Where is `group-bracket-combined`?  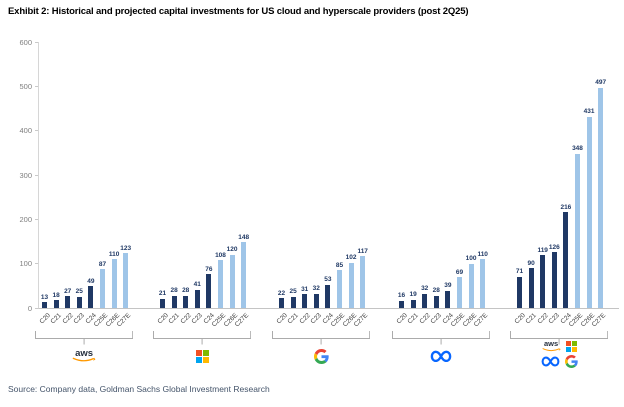 group-bracket-combined is located at coordinates (559, 341).